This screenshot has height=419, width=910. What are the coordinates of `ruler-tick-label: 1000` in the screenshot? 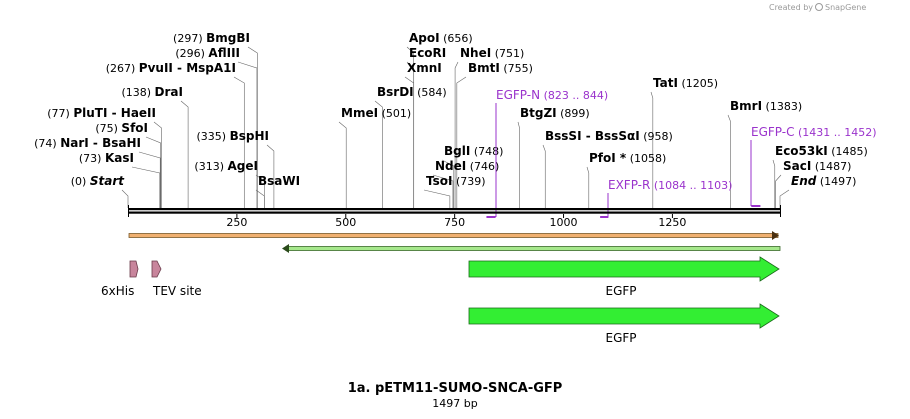 It's located at (564, 222).